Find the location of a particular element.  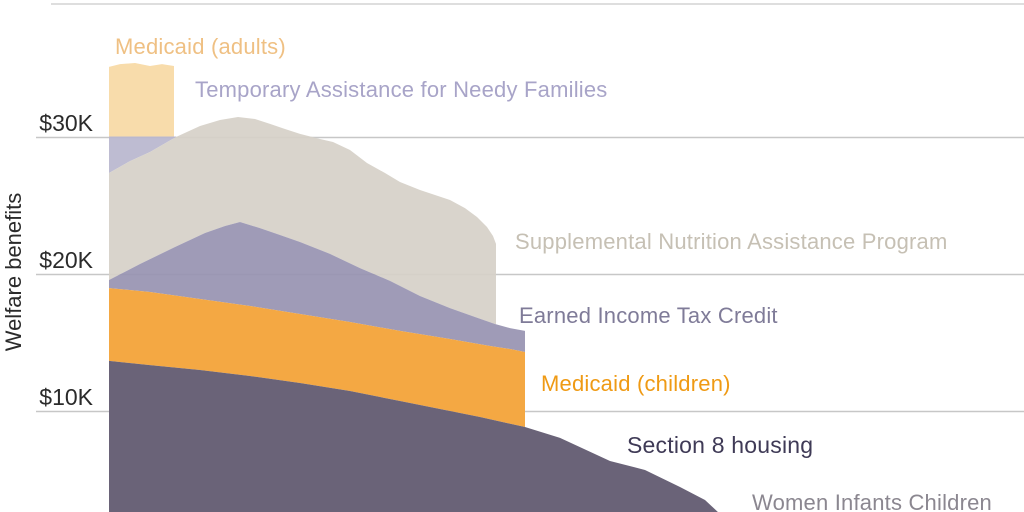

series-label-eitc: Earned Income Tax Credit is located at coordinates (648, 315).